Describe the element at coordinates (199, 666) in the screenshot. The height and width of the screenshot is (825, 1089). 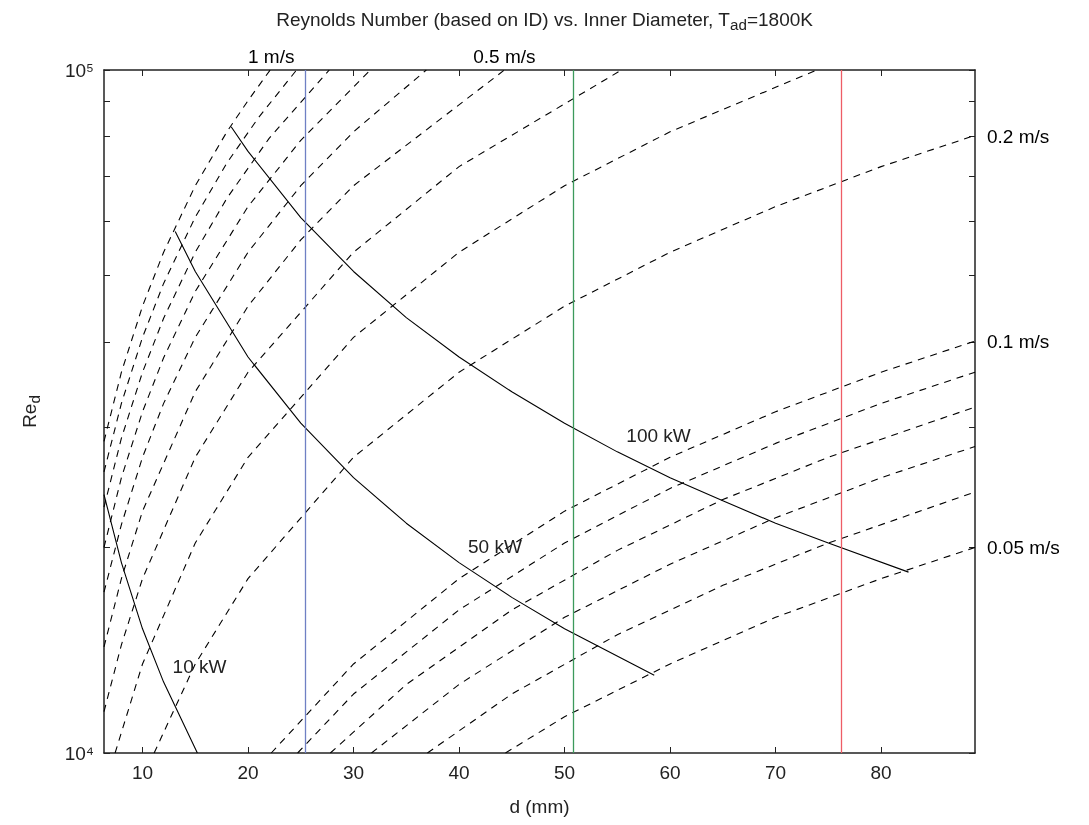
I see `series-label: 10 kW` at that location.